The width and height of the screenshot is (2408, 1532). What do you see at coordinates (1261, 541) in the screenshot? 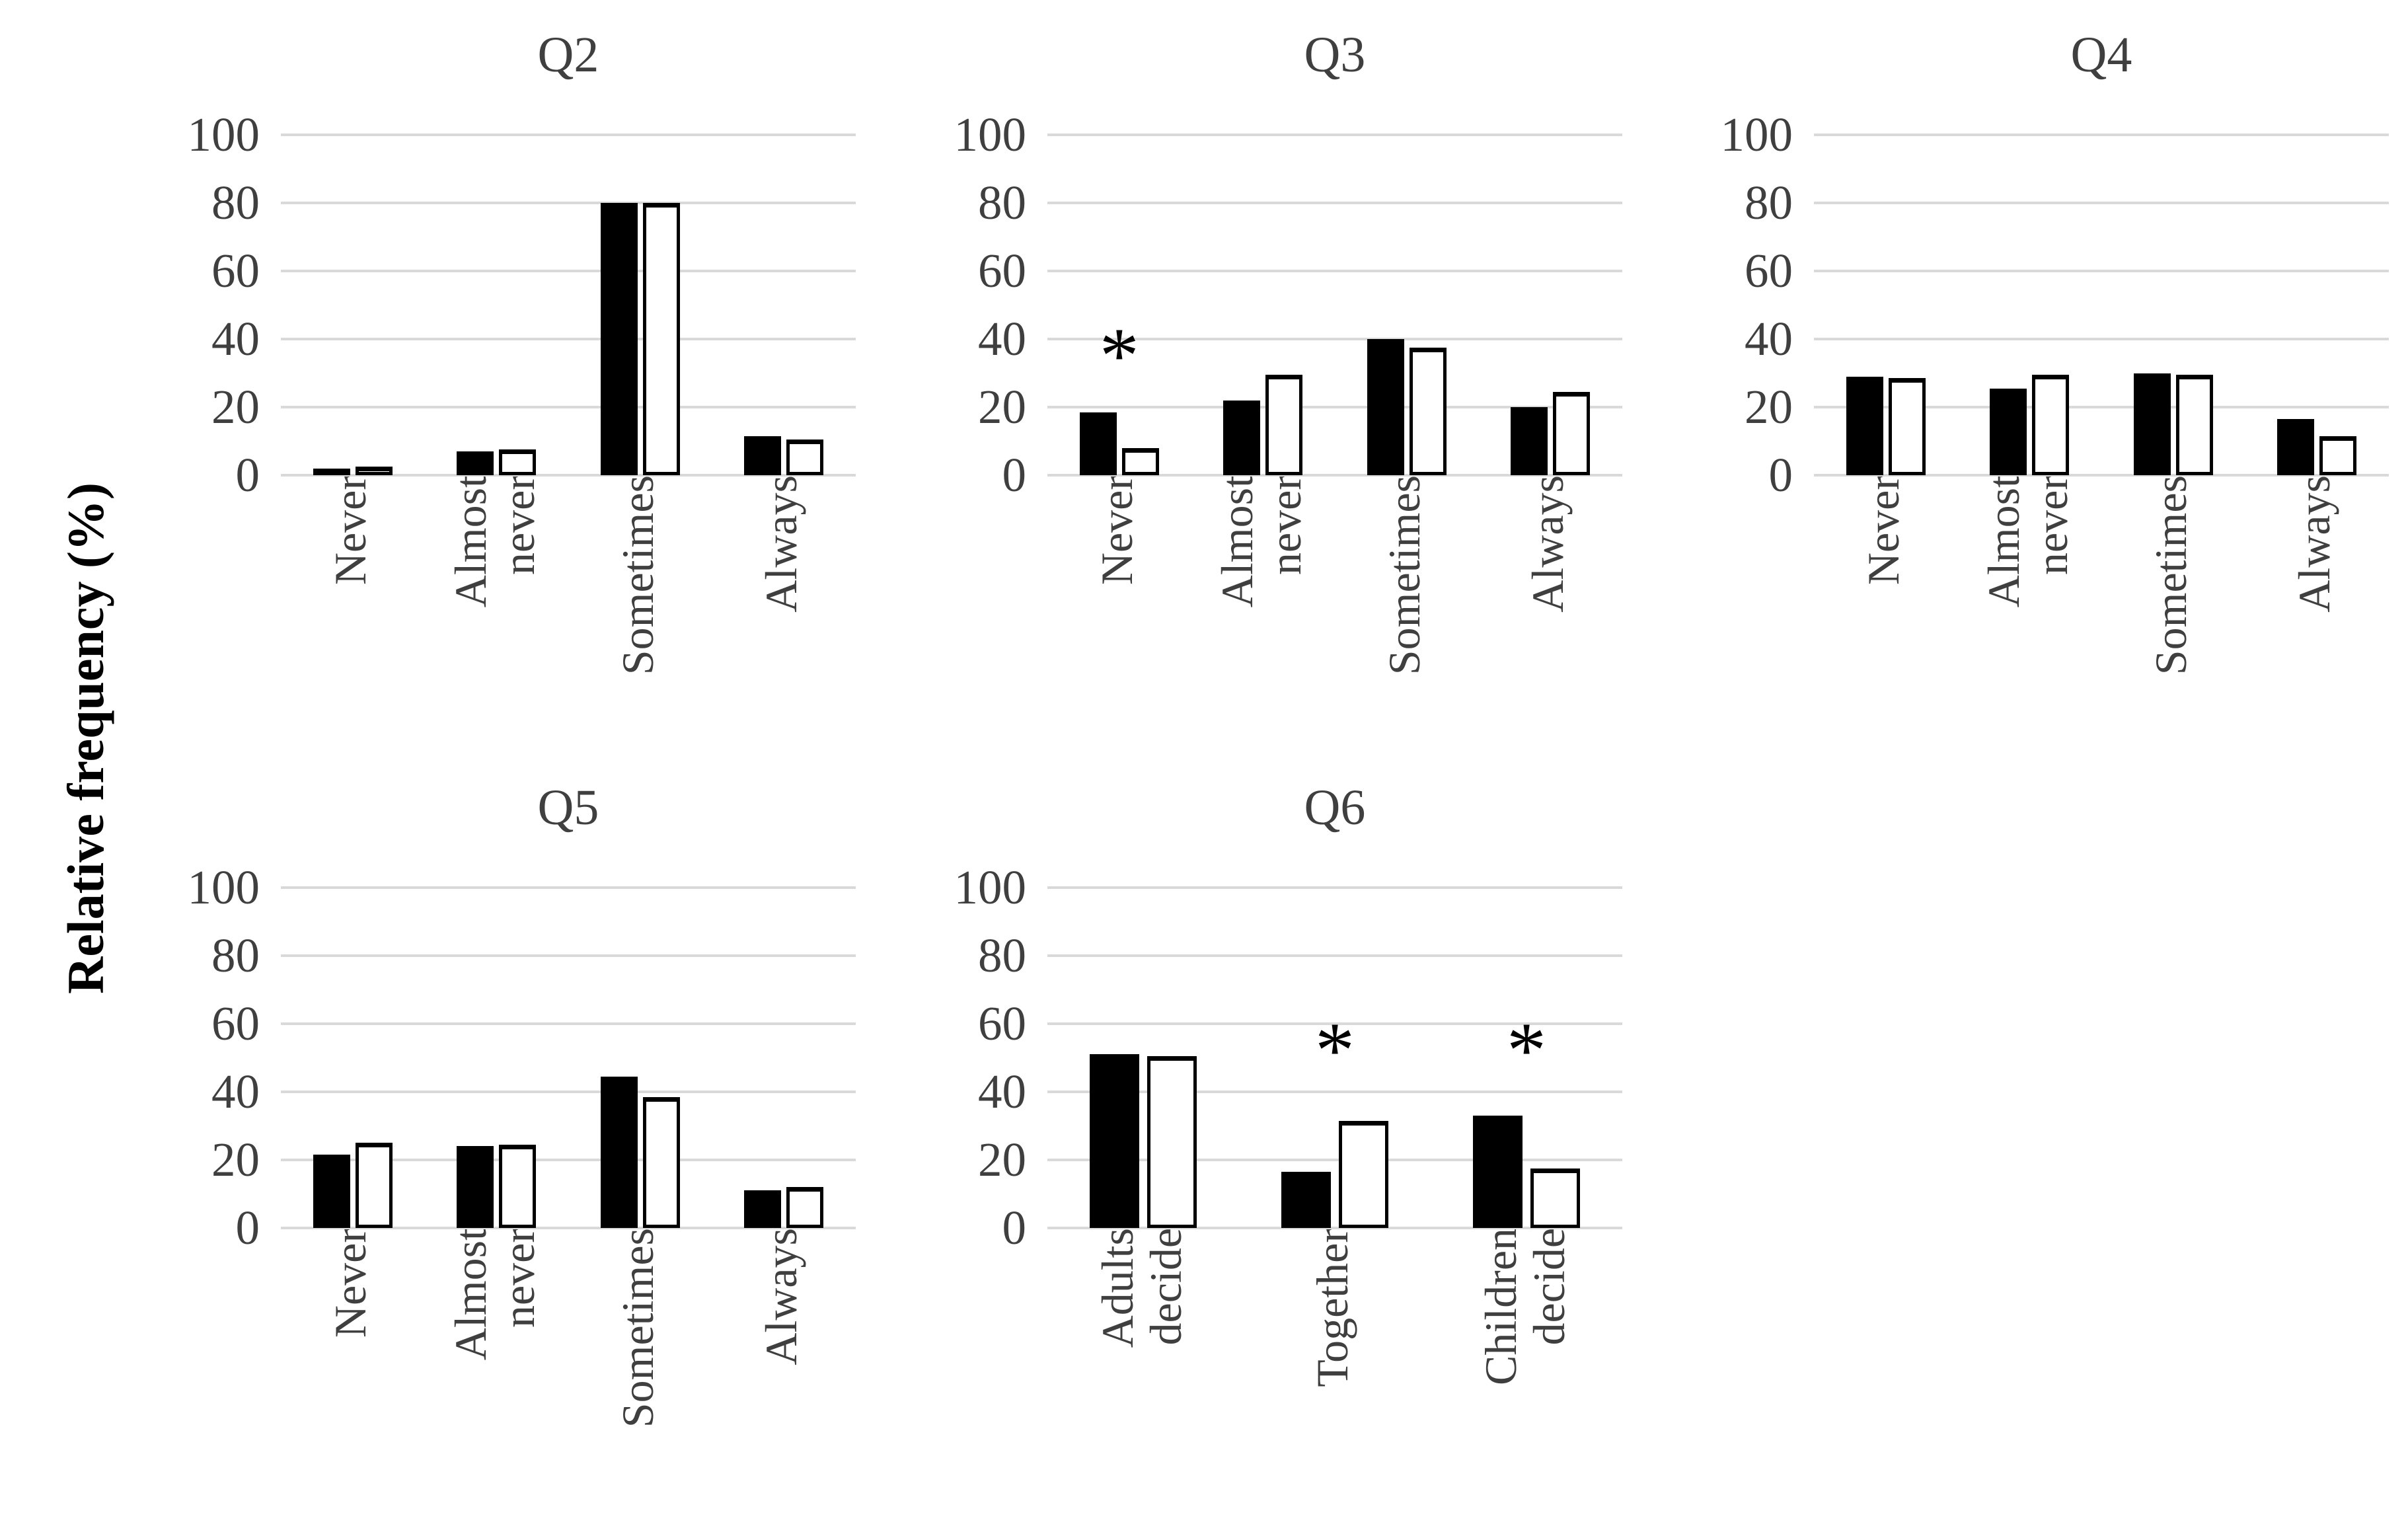
I see `x-category-label: Almost never` at bounding box center [1261, 541].